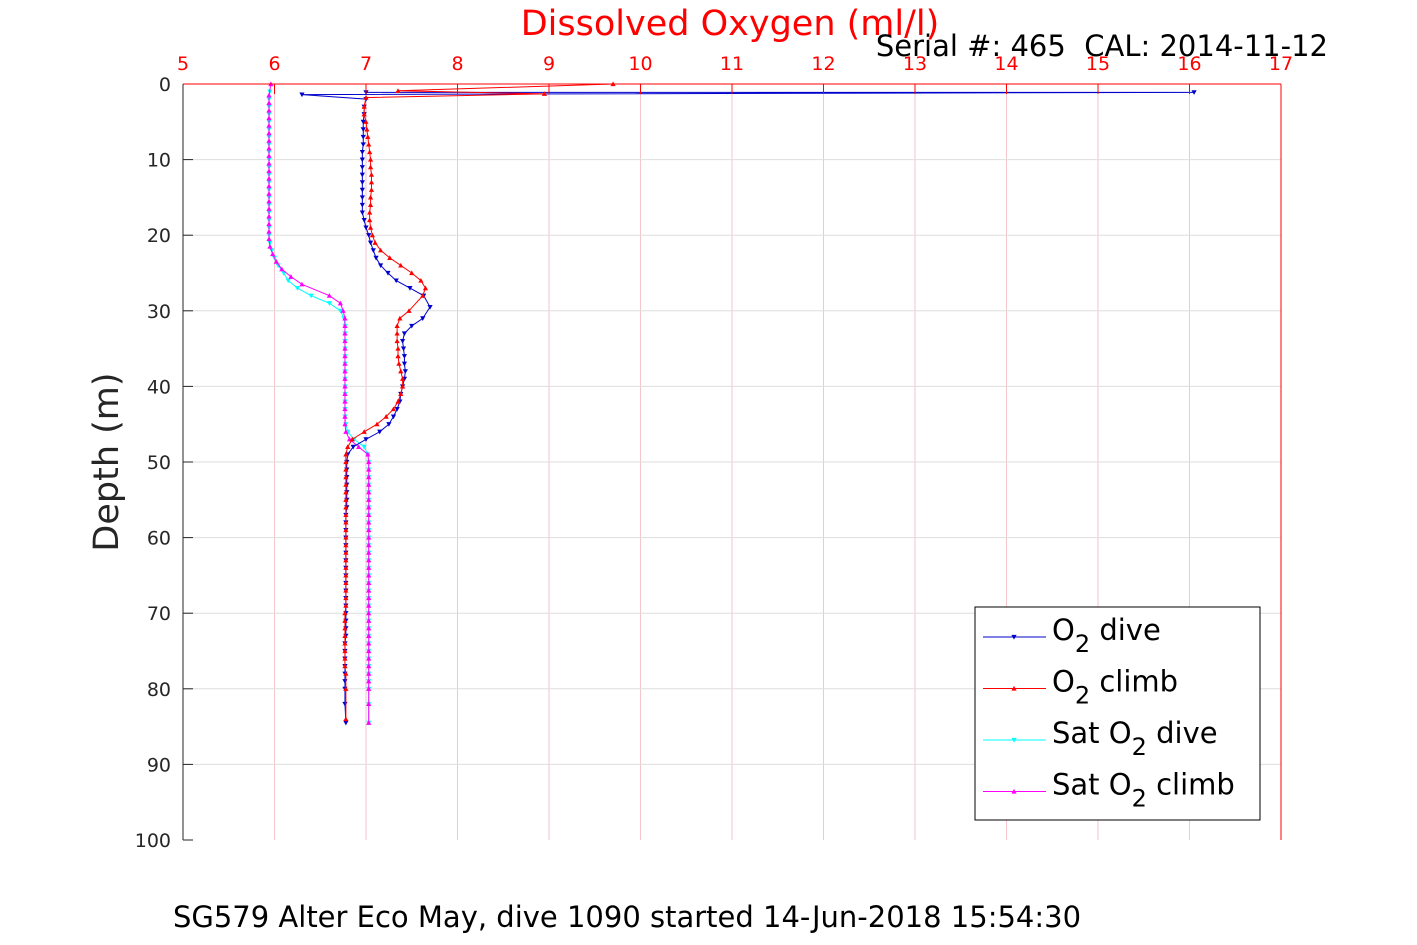 Image resolution: width=1417 pixels, height=945 pixels. What do you see at coordinates (479, 401) in the screenshot?
I see `series-o2-climb` at bounding box center [479, 401].